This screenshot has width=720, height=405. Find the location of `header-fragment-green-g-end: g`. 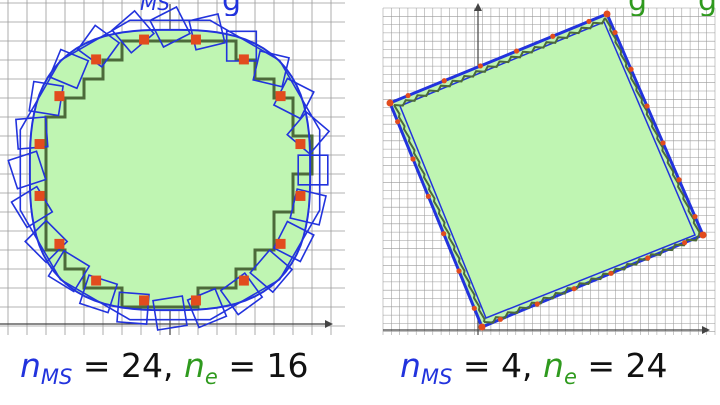

header-fragment-green-g-end: g is located at coordinates (709, 8).